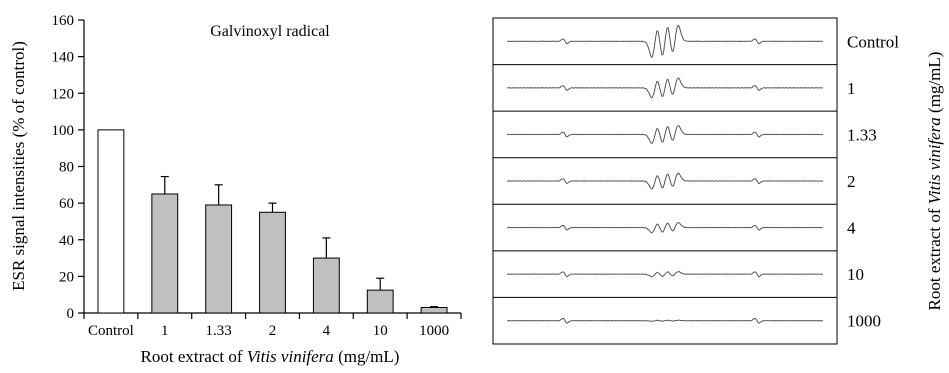  What do you see at coordinates (273, 331) in the screenshot?
I see `x-tick-label: 2` at bounding box center [273, 331].